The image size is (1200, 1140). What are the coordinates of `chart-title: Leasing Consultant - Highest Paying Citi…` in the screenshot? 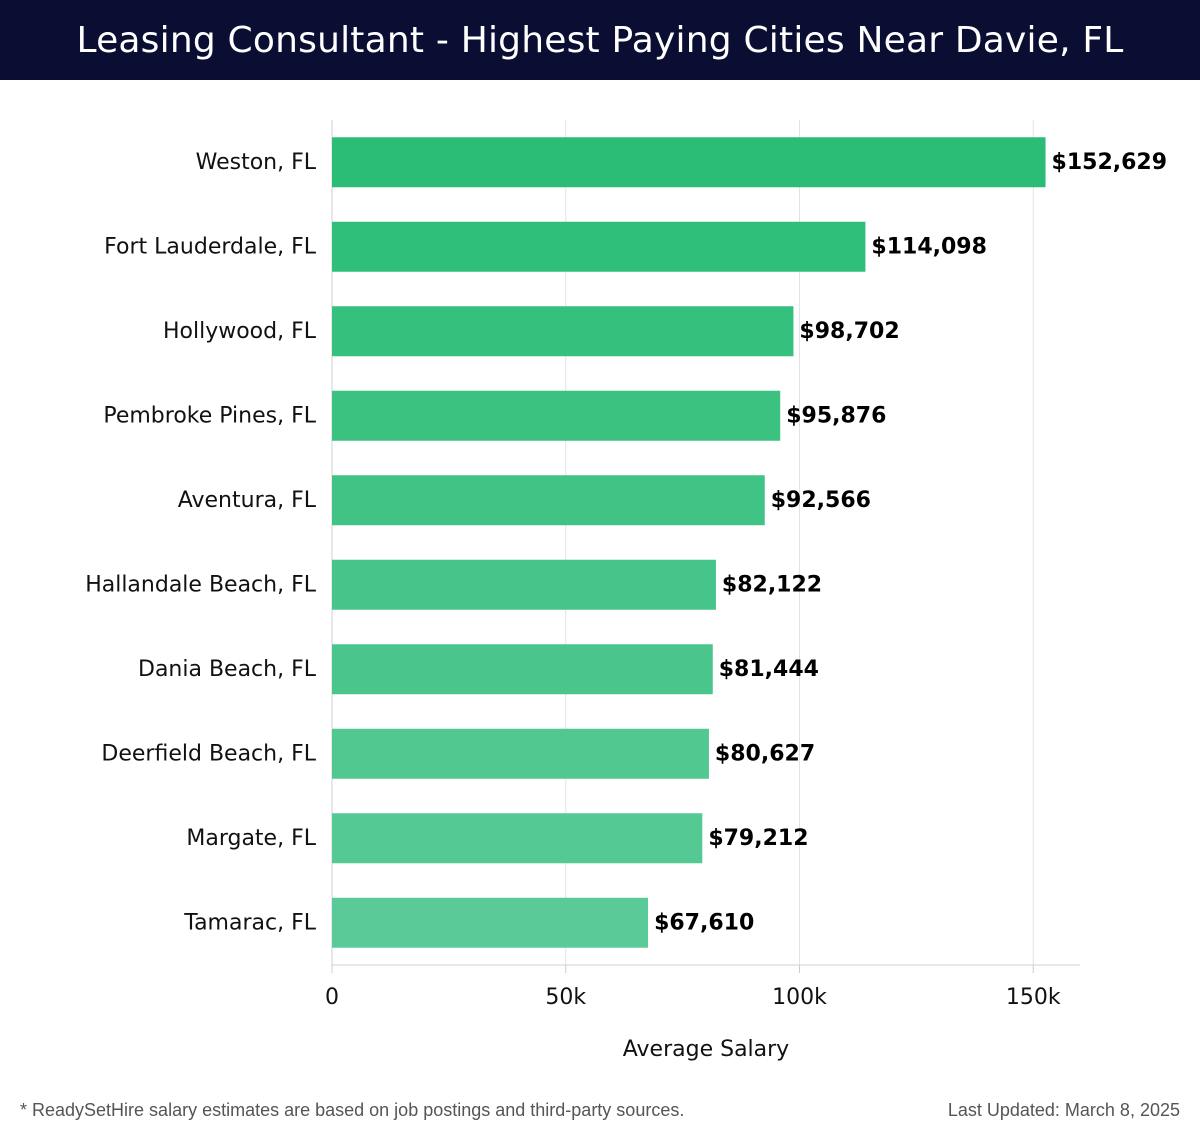 It's located at (600, 40).